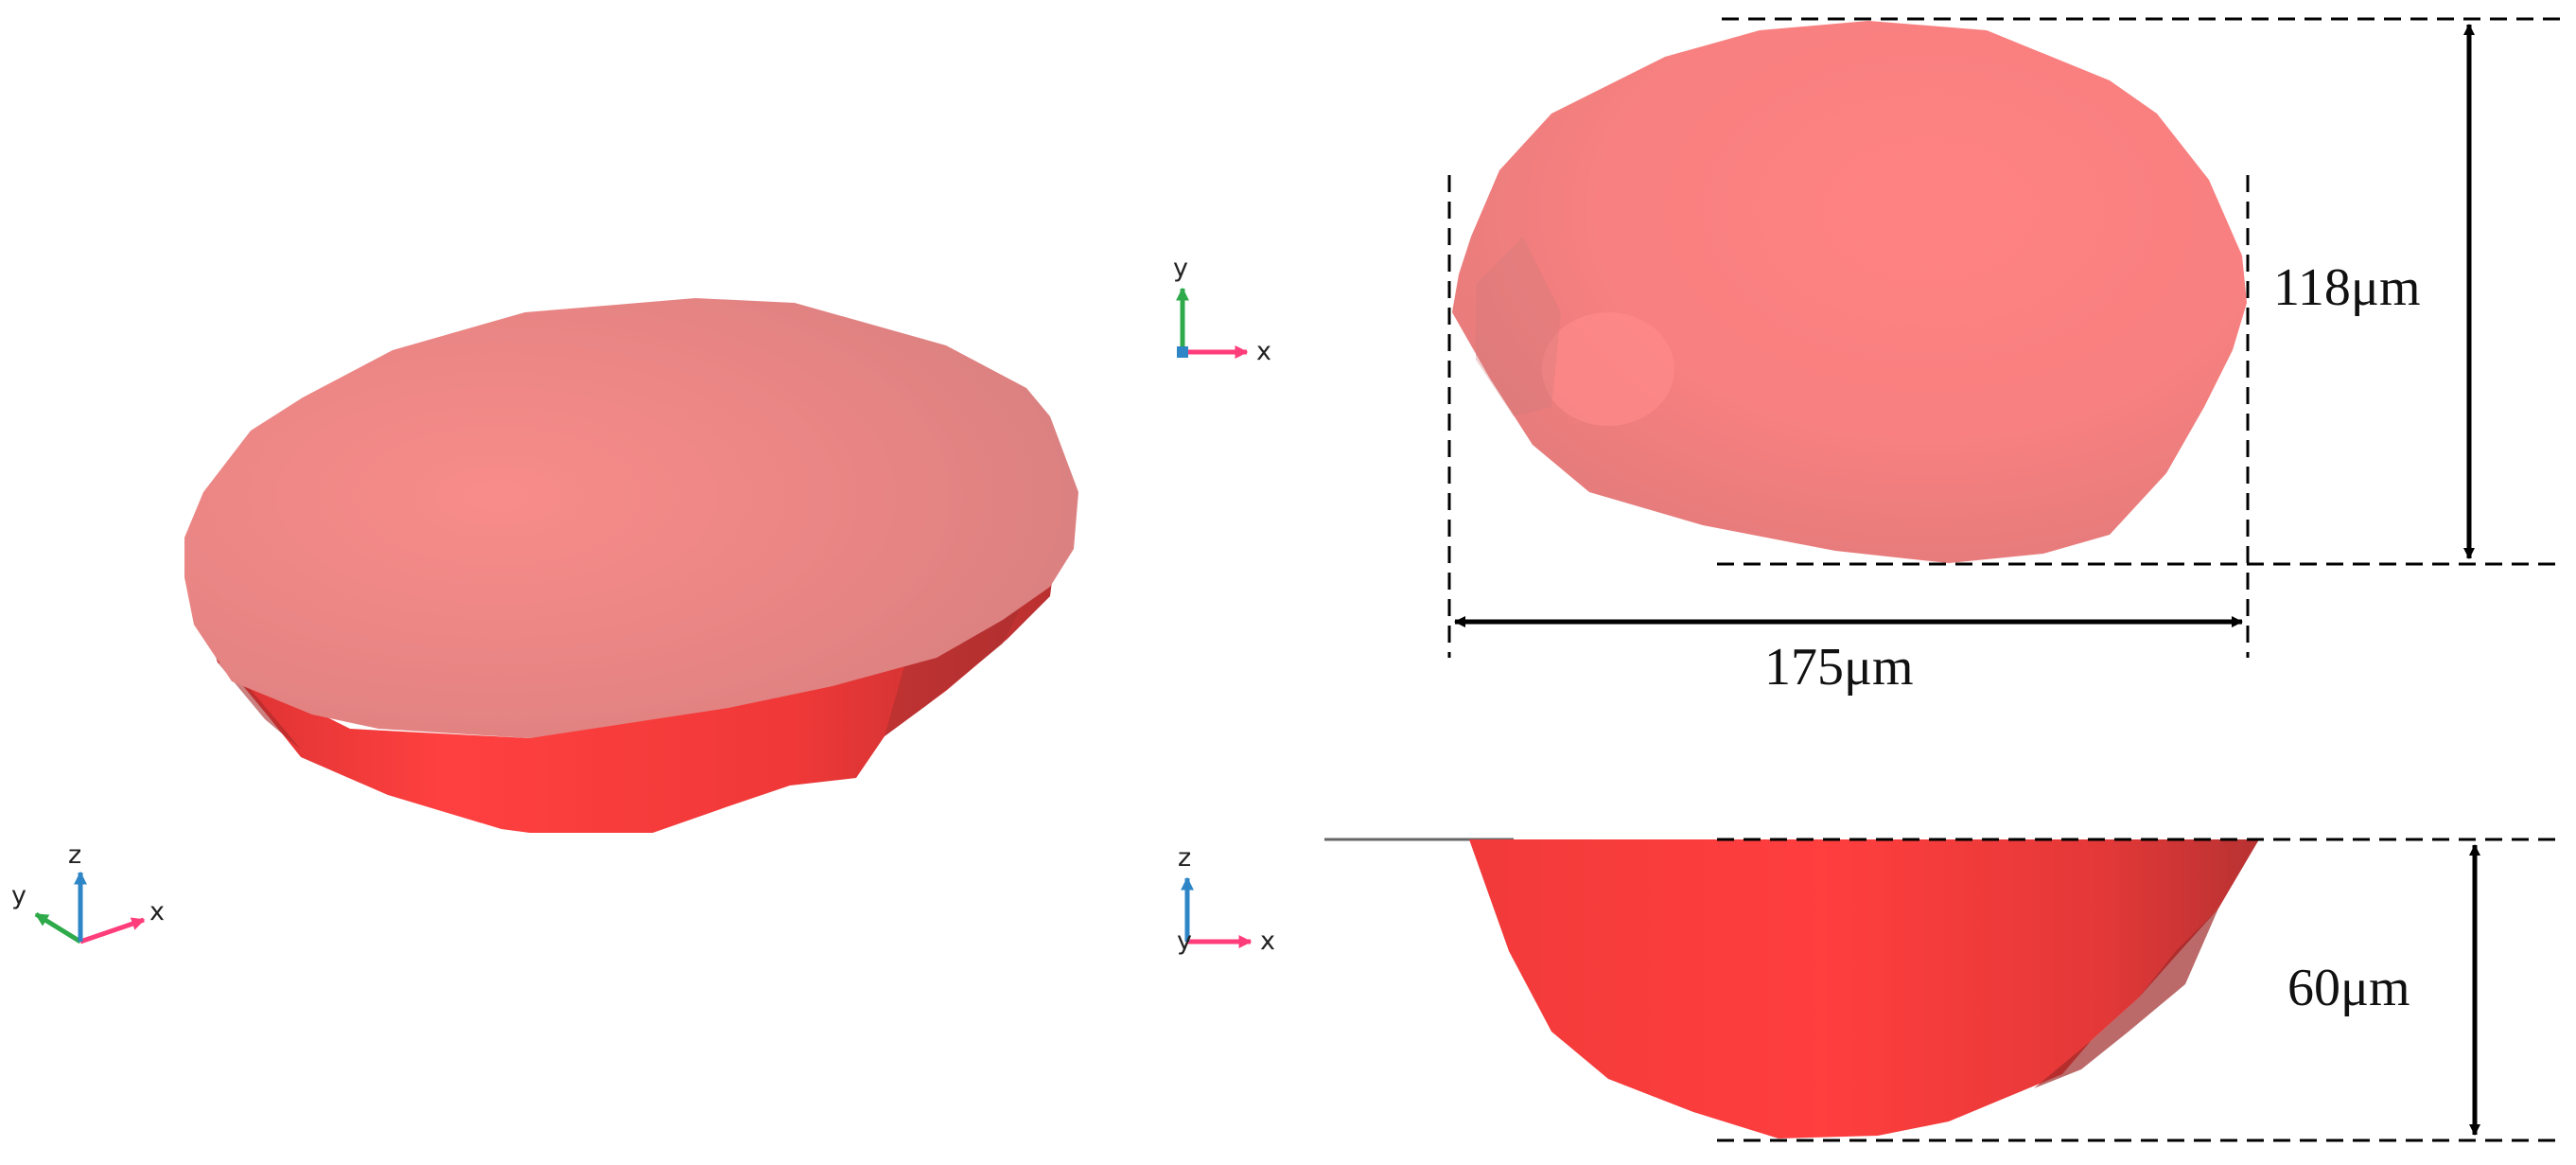 Image resolution: width=2576 pixels, height=1165 pixels. I want to click on isometric-axis-x-arrow, so click(113, 931).